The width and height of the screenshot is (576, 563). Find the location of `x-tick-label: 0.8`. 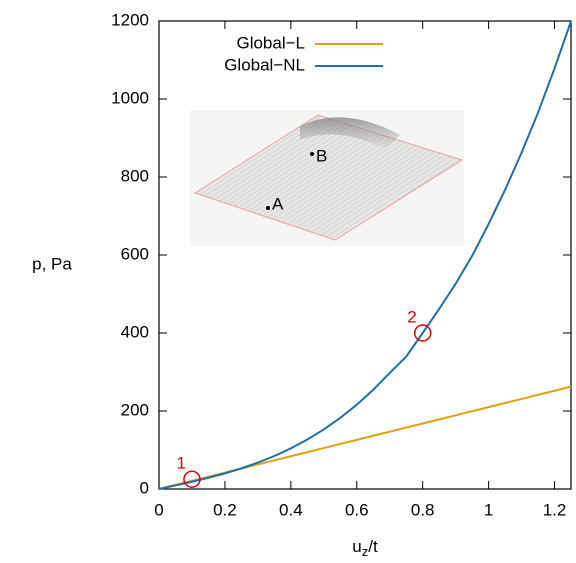

x-tick-label: 0.8 is located at coordinates (423, 509).